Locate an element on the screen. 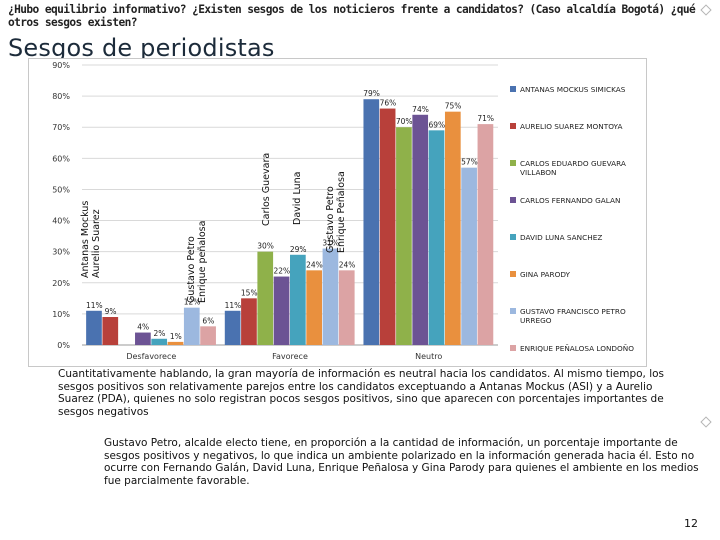  y-tick-label: 10% is located at coordinates (61, 314).